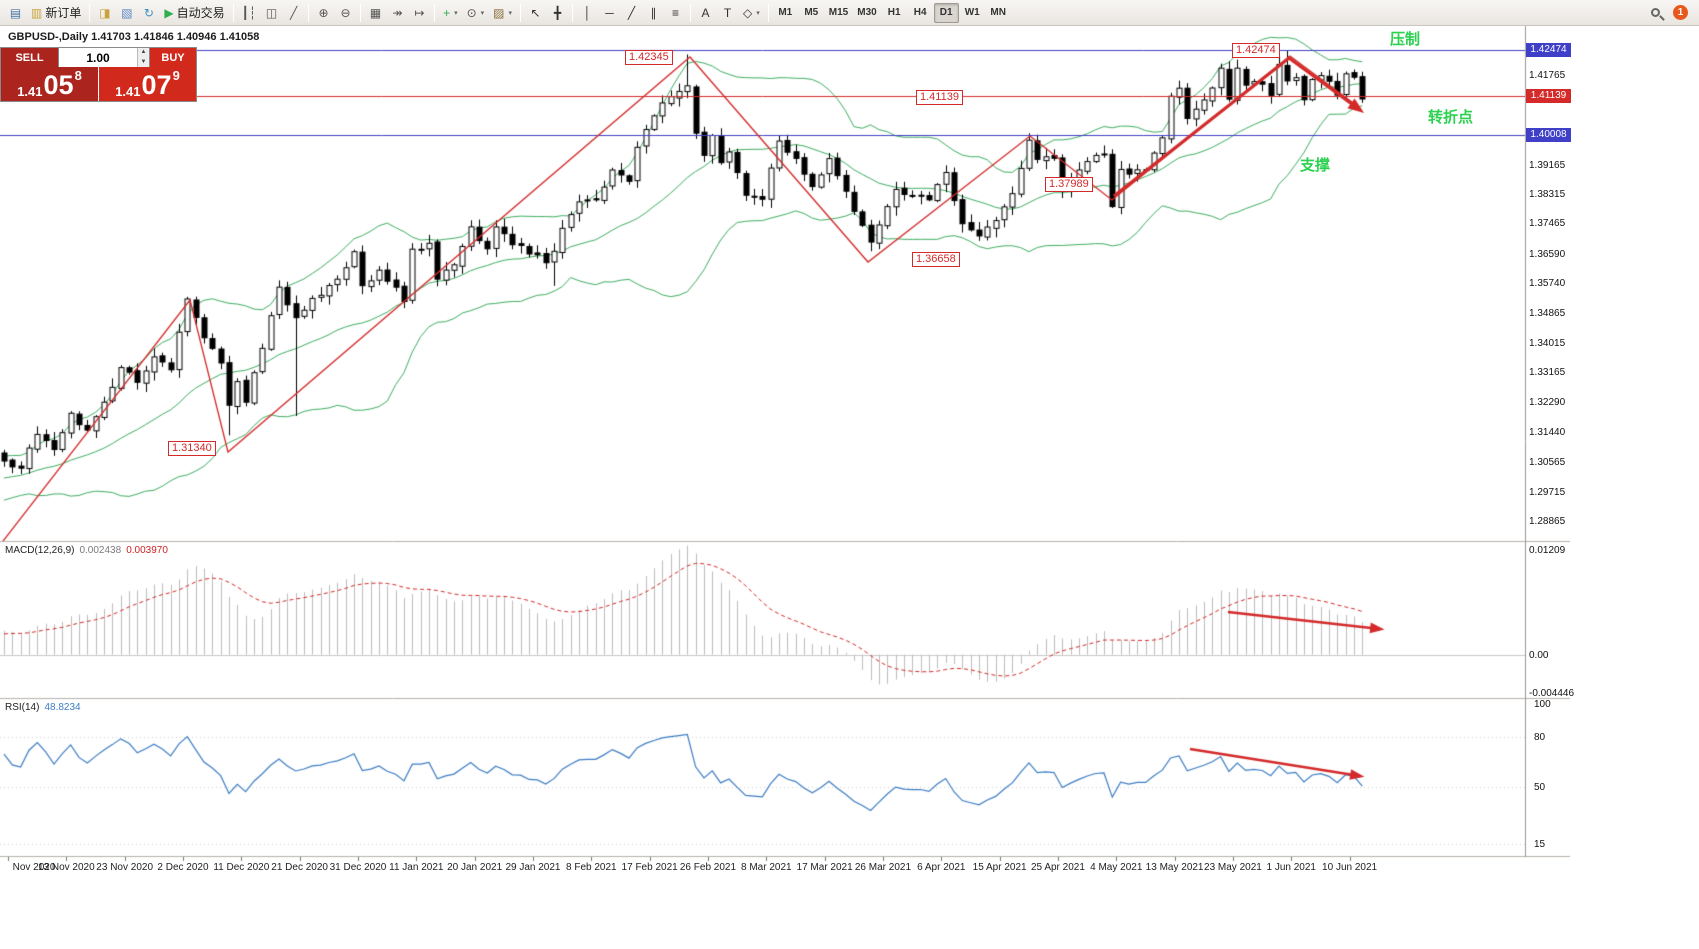 Image resolution: width=1699 pixels, height=949 pixels. What do you see at coordinates (299, 867) in the screenshot?
I see `date-axis-label: 21 Dec 2020` at bounding box center [299, 867].